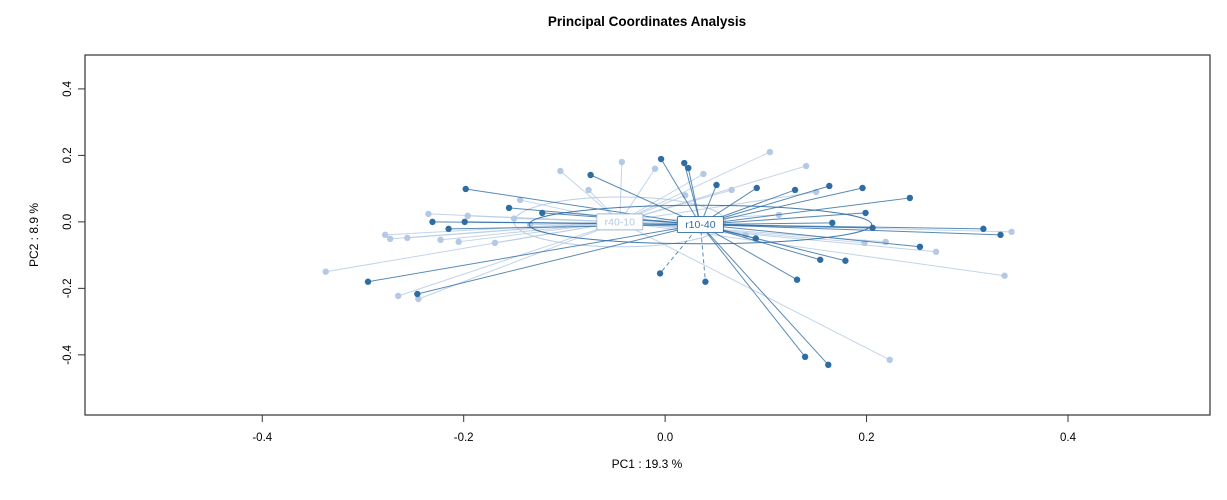 The image size is (1227, 500). Describe the element at coordinates (68, 88) in the screenshot. I see `y-tick-label: 0.4` at that location.